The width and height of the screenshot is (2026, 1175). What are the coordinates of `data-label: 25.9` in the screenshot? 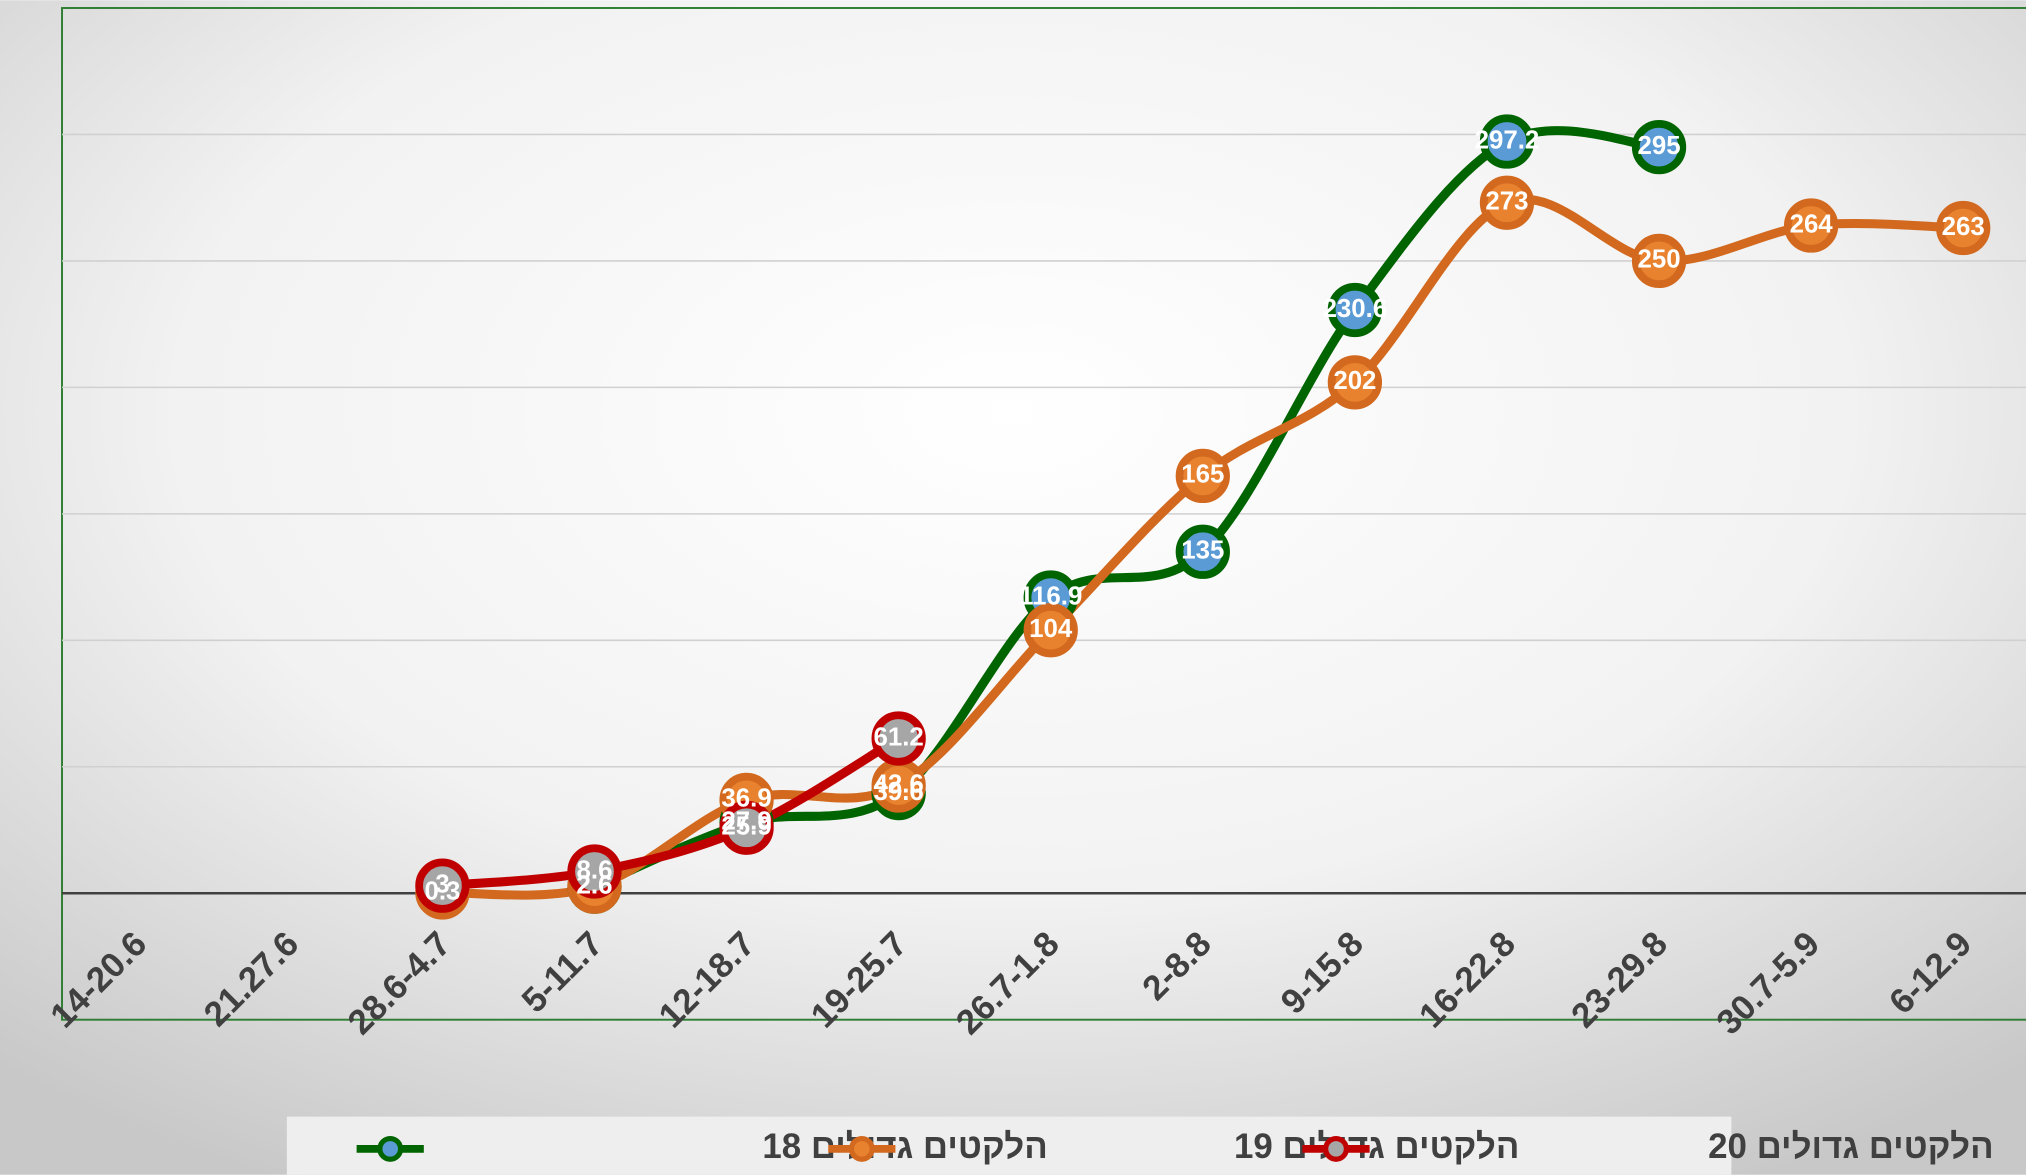 It's located at (746, 827).